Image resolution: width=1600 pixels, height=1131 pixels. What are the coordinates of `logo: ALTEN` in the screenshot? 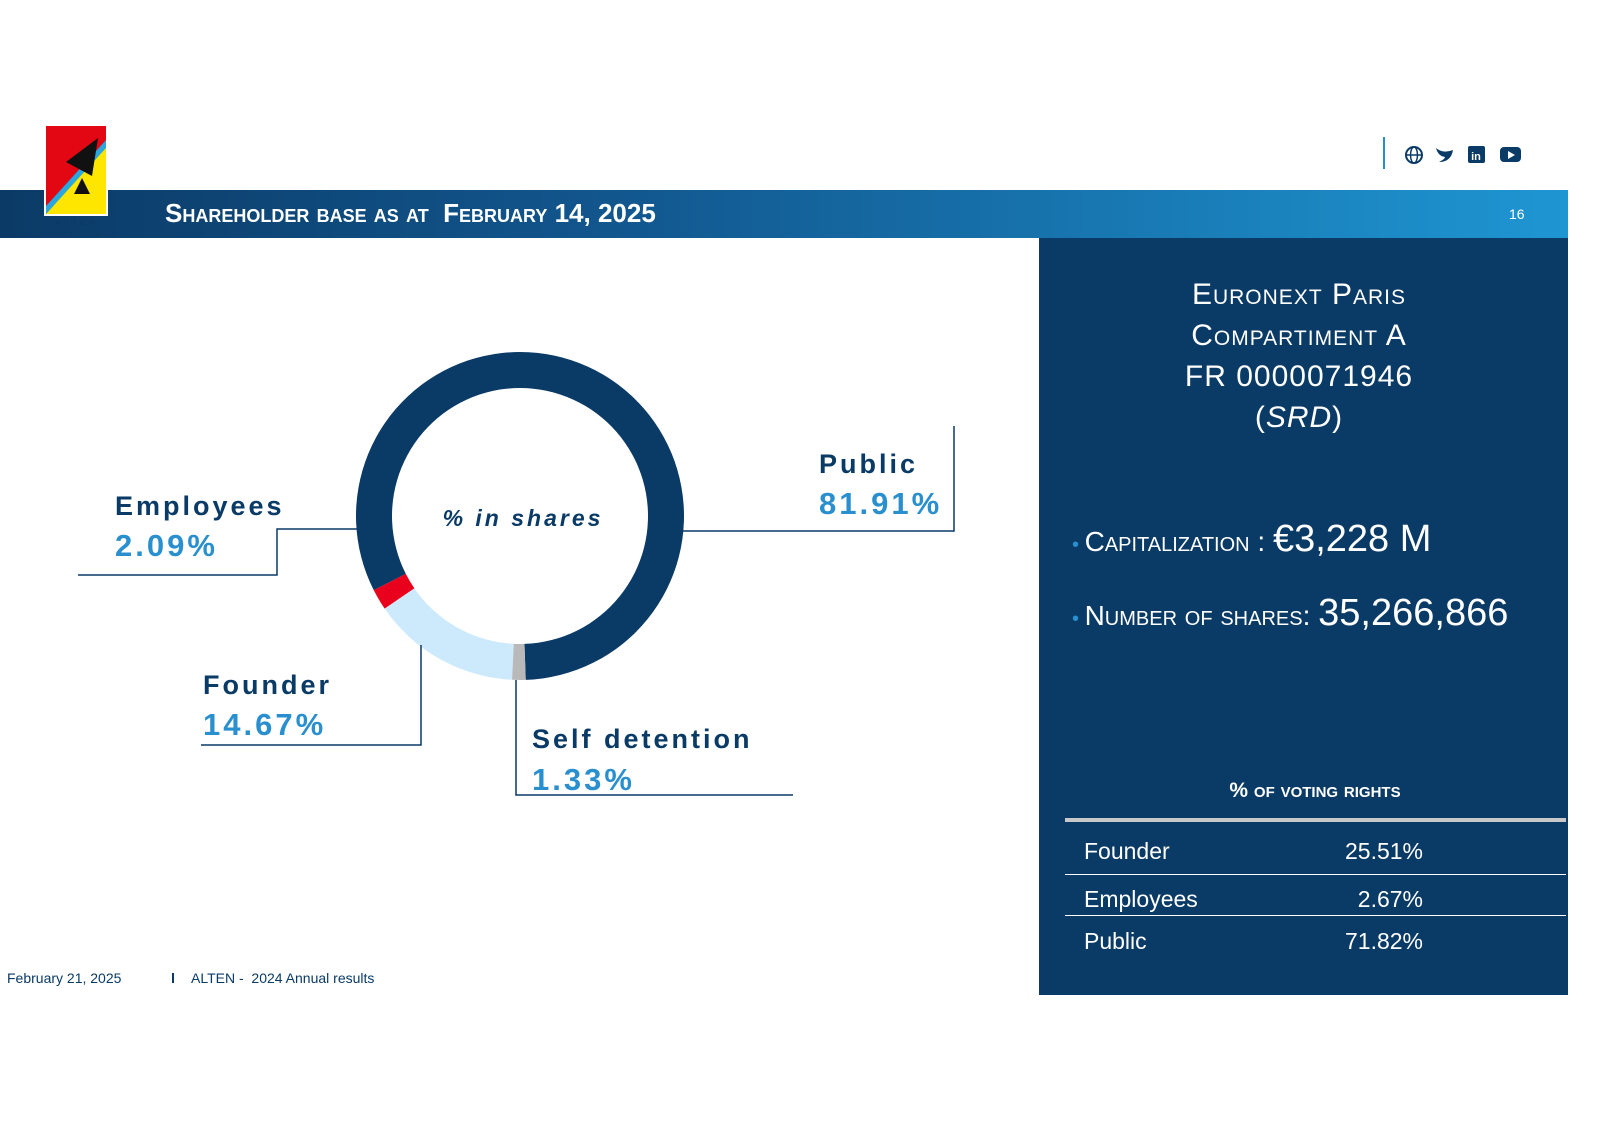 It's located at (76, 176).